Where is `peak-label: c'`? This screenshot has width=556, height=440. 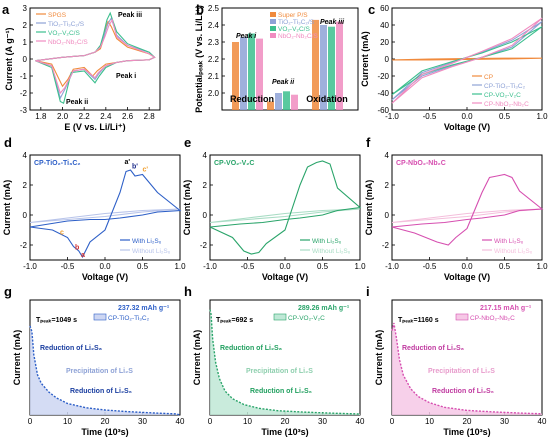 peak-label: c' is located at coordinates (146, 170).